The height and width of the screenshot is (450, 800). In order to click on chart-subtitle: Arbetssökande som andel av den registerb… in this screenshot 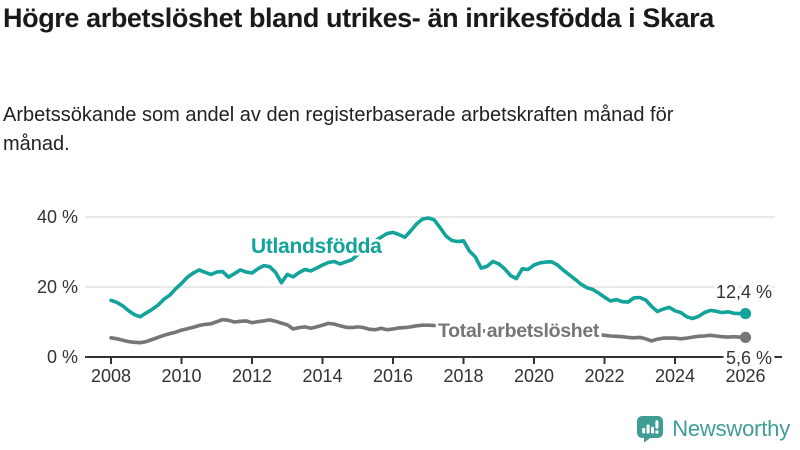, I will do `click(338, 129)`.